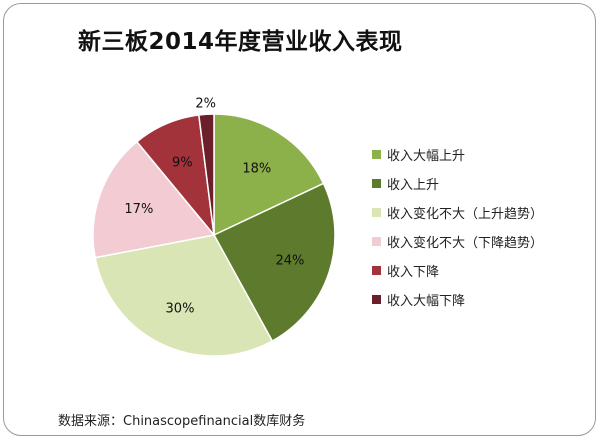 Image resolution: width=601 pixels, height=441 pixels. I want to click on legend-label: 收入下降, so click(413, 272).